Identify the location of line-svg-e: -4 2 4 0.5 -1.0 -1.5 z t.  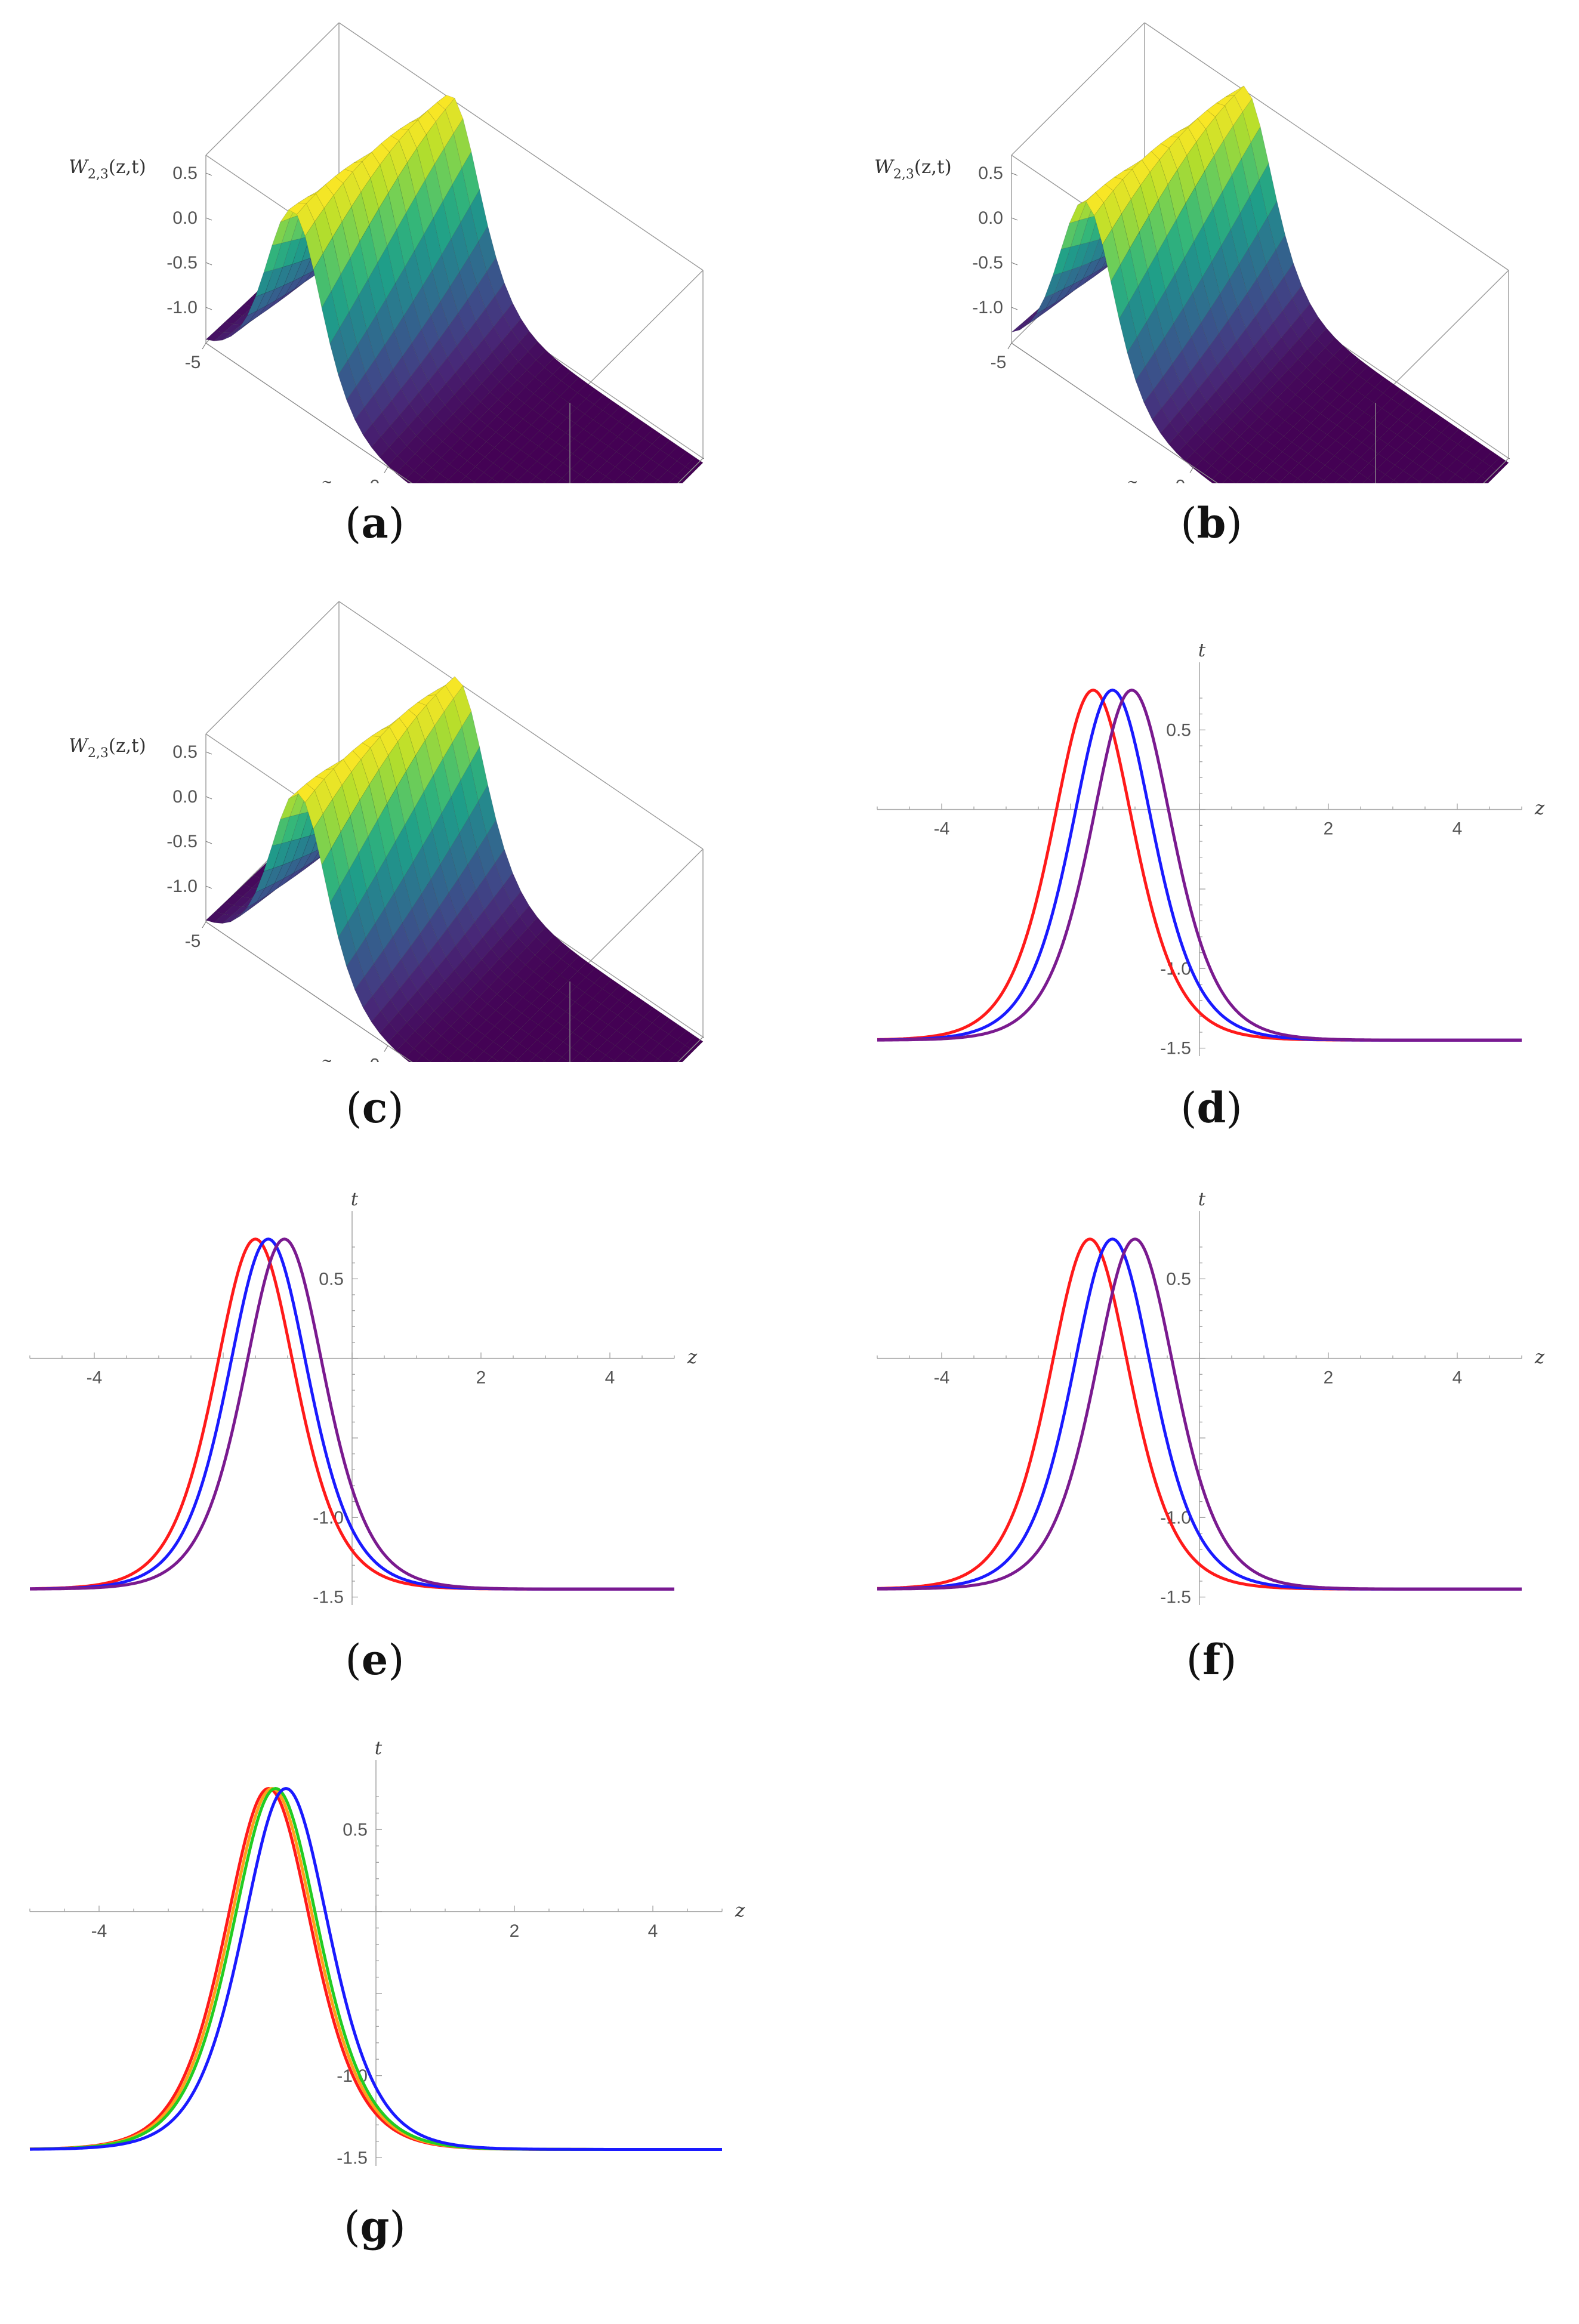
(363, 1398).